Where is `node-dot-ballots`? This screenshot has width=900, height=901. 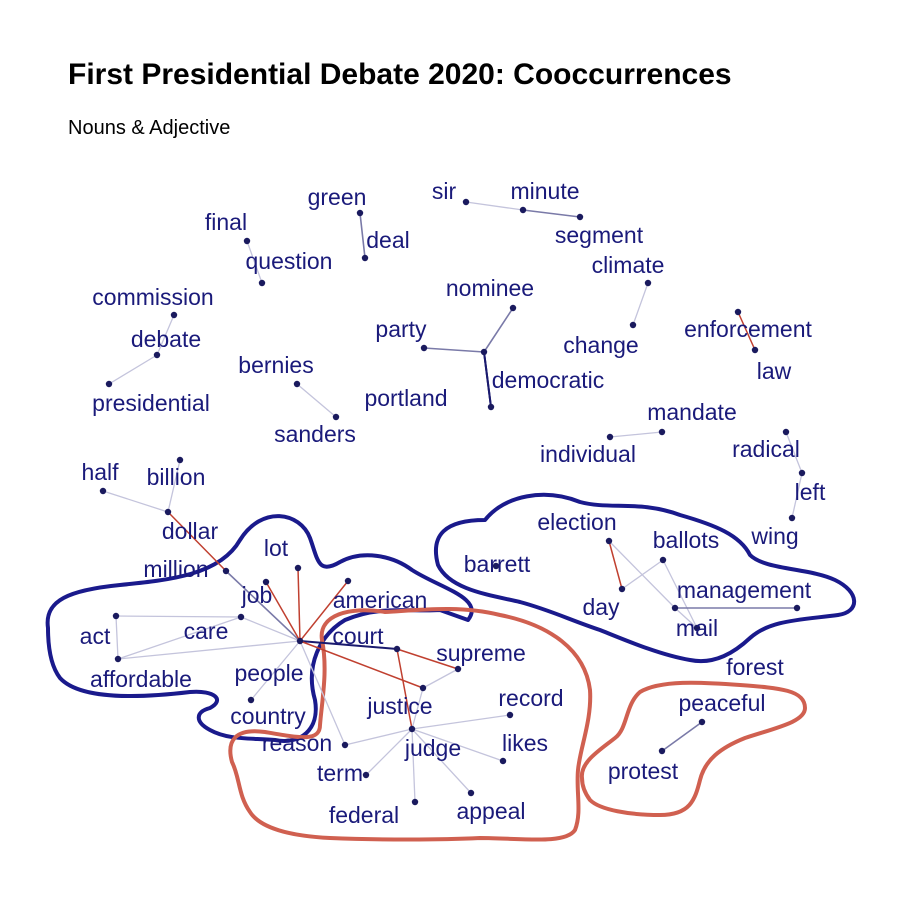
node-dot-ballots is located at coordinates (663, 560).